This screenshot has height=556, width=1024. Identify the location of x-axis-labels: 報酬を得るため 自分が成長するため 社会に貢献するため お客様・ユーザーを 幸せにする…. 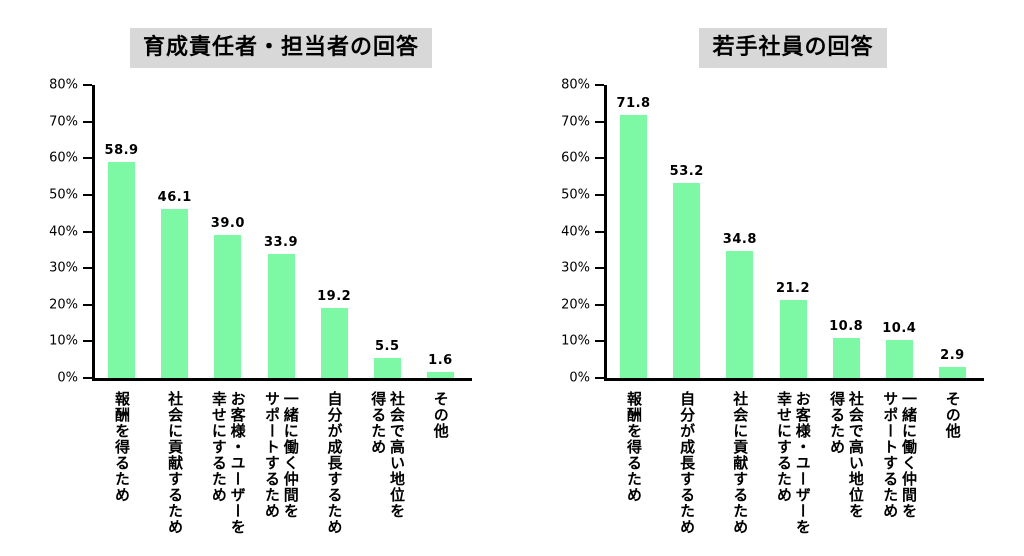
(793, 472).